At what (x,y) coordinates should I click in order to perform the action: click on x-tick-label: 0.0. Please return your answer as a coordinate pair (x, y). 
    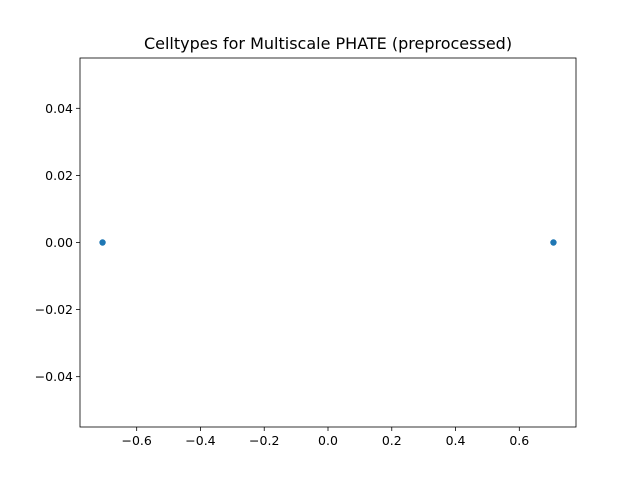
    Looking at the image, I should click on (328, 440).